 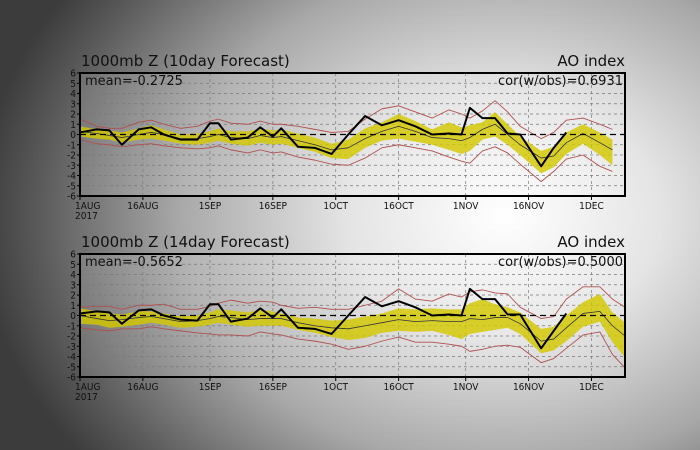 What do you see at coordinates (560, 81) in the screenshot?
I see `correlation-label: cor(w/obs)=0.6931` at bounding box center [560, 81].